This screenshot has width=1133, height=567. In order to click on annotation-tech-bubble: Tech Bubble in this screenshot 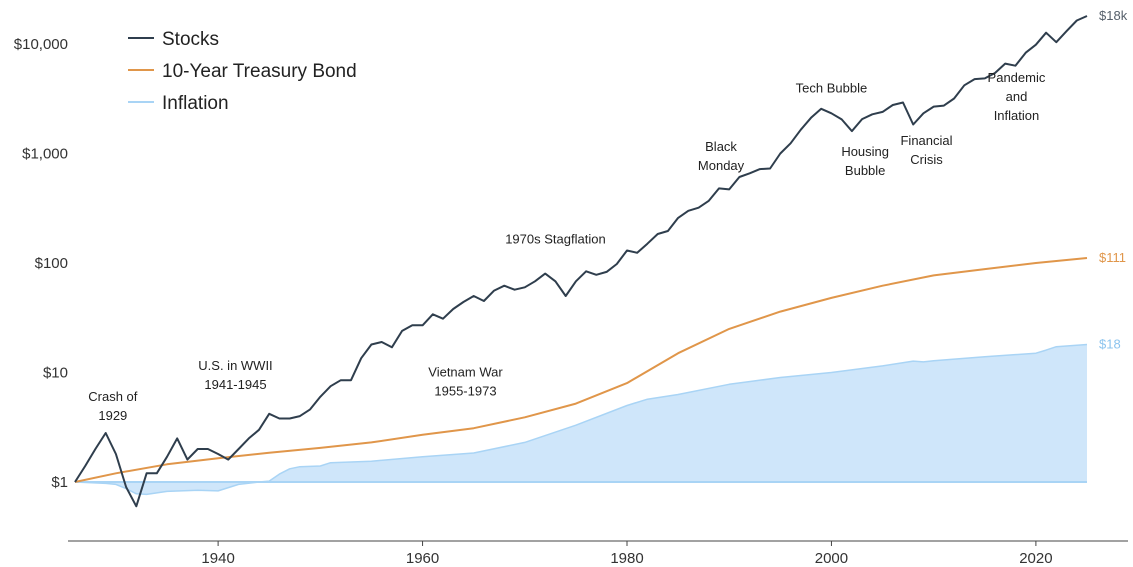, I will do `click(832, 88)`.